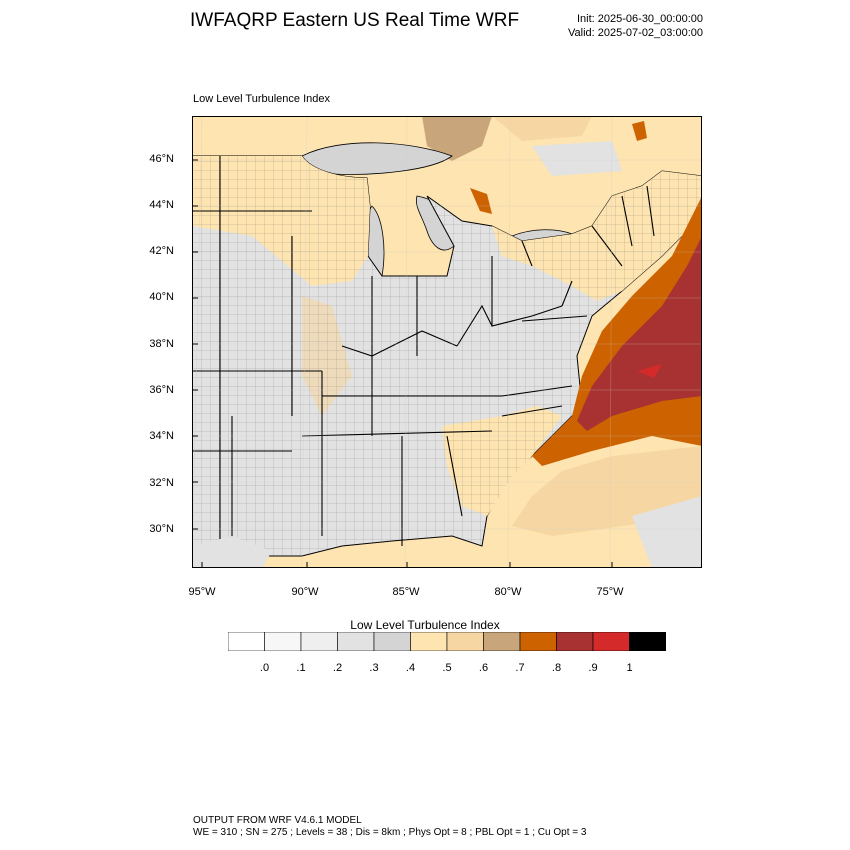  What do you see at coordinates (355, 20) in the screenshot?
I see `page-title: IWFAQRP Eastern US Real Time WRF` at bounding box center [355, 20].